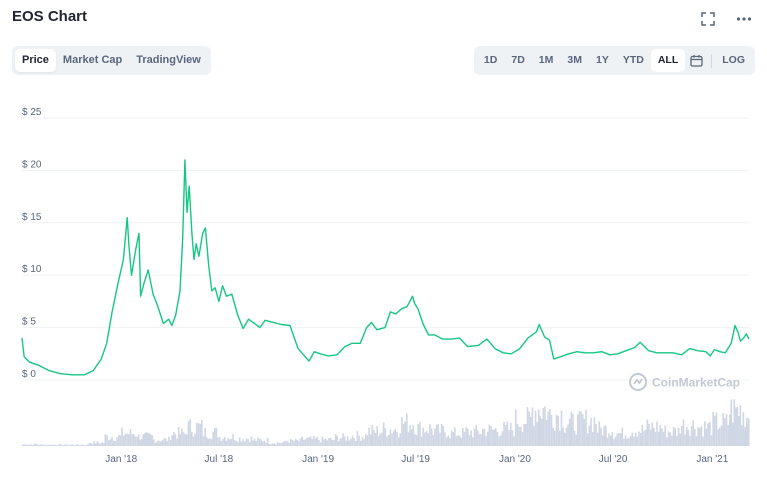  I want to click on range-ytd-button: YTD, so click(633, 60).